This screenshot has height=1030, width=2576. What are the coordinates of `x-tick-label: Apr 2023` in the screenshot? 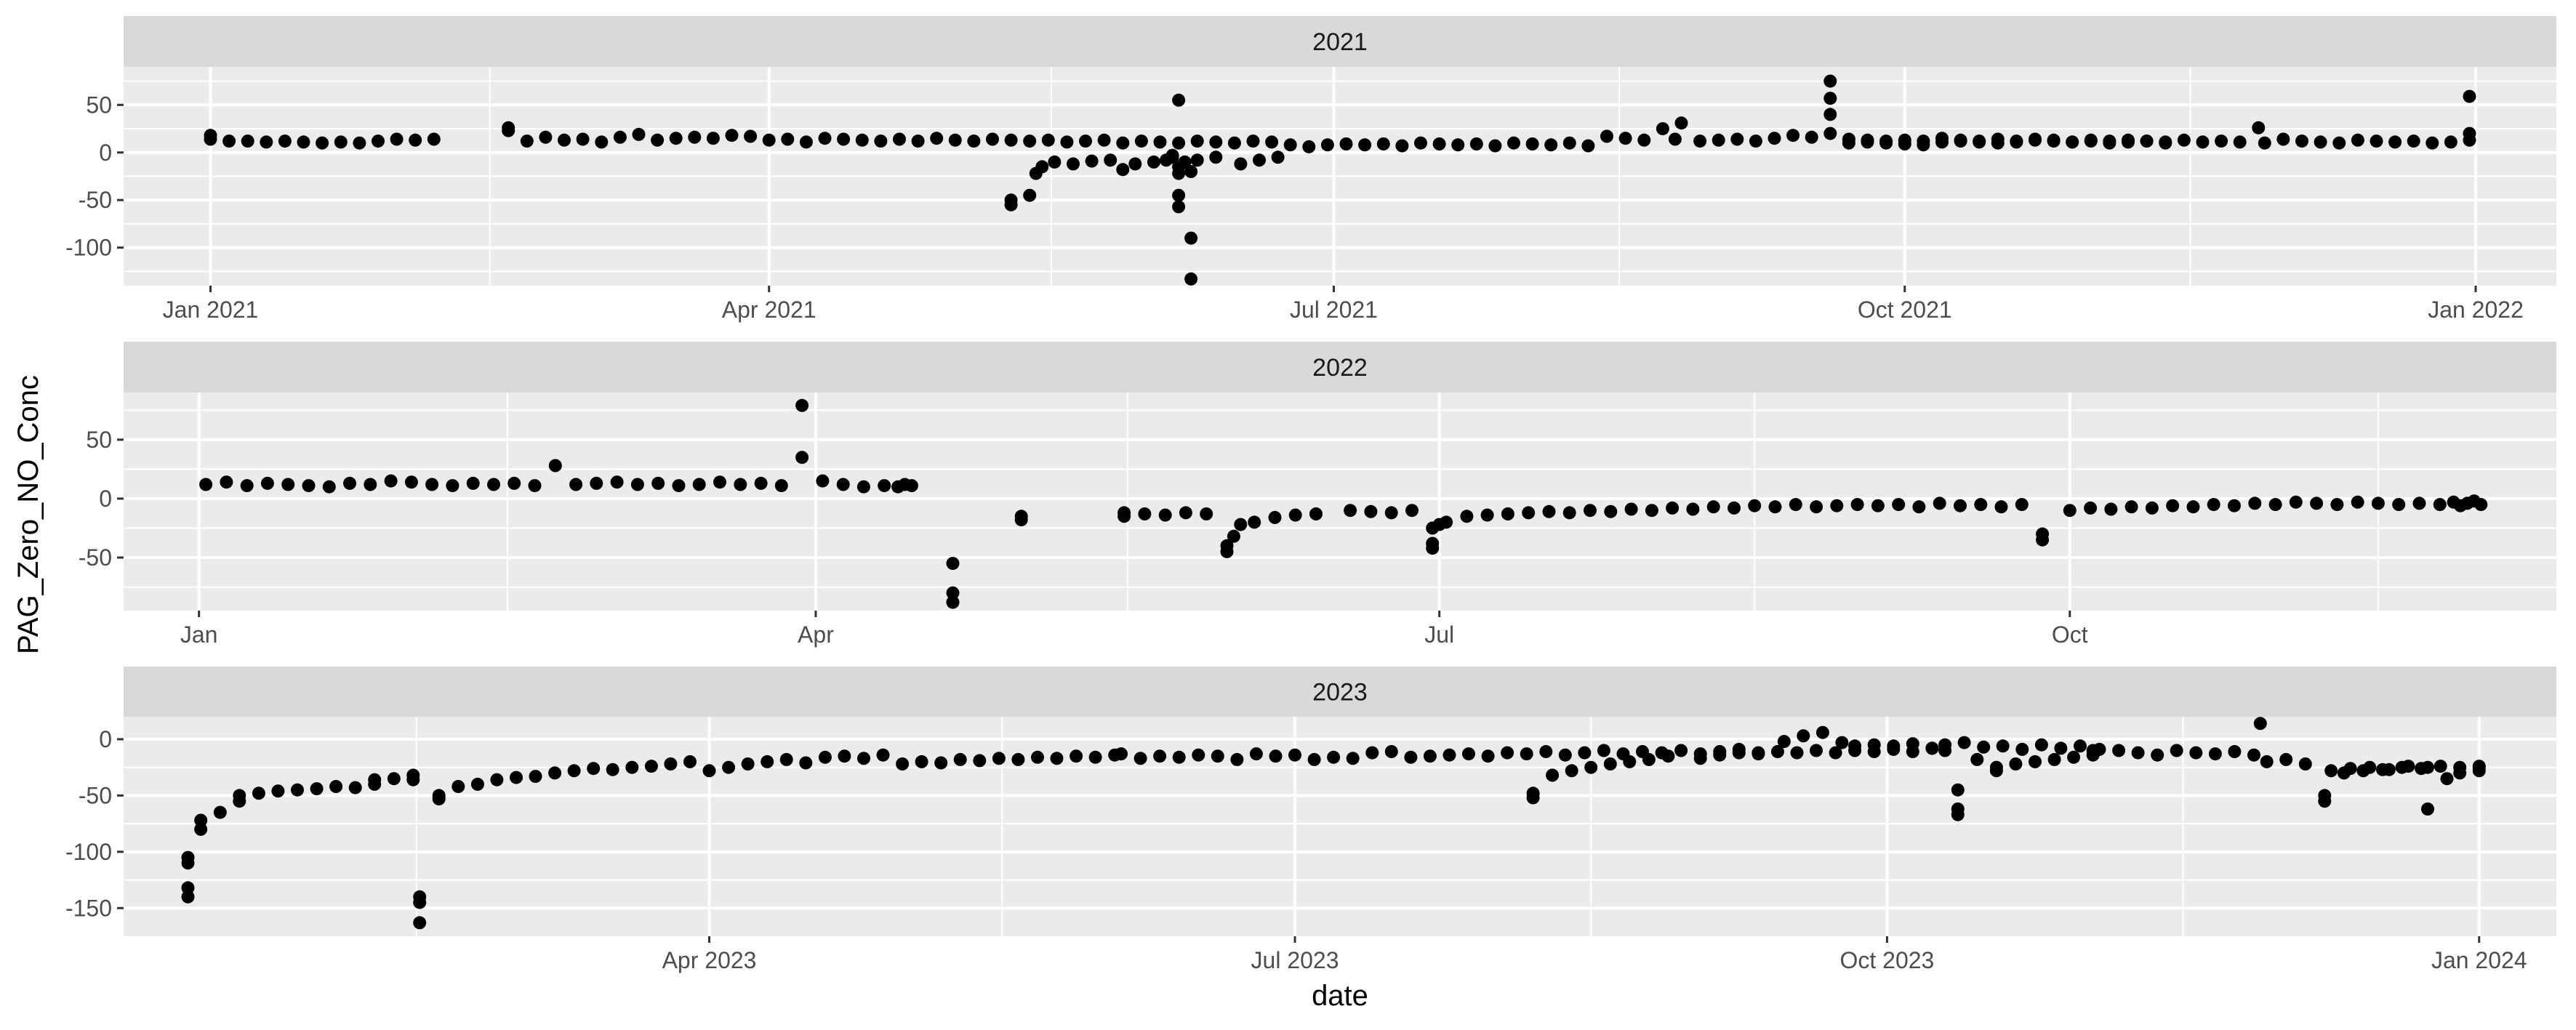 It's located at (710, 960).